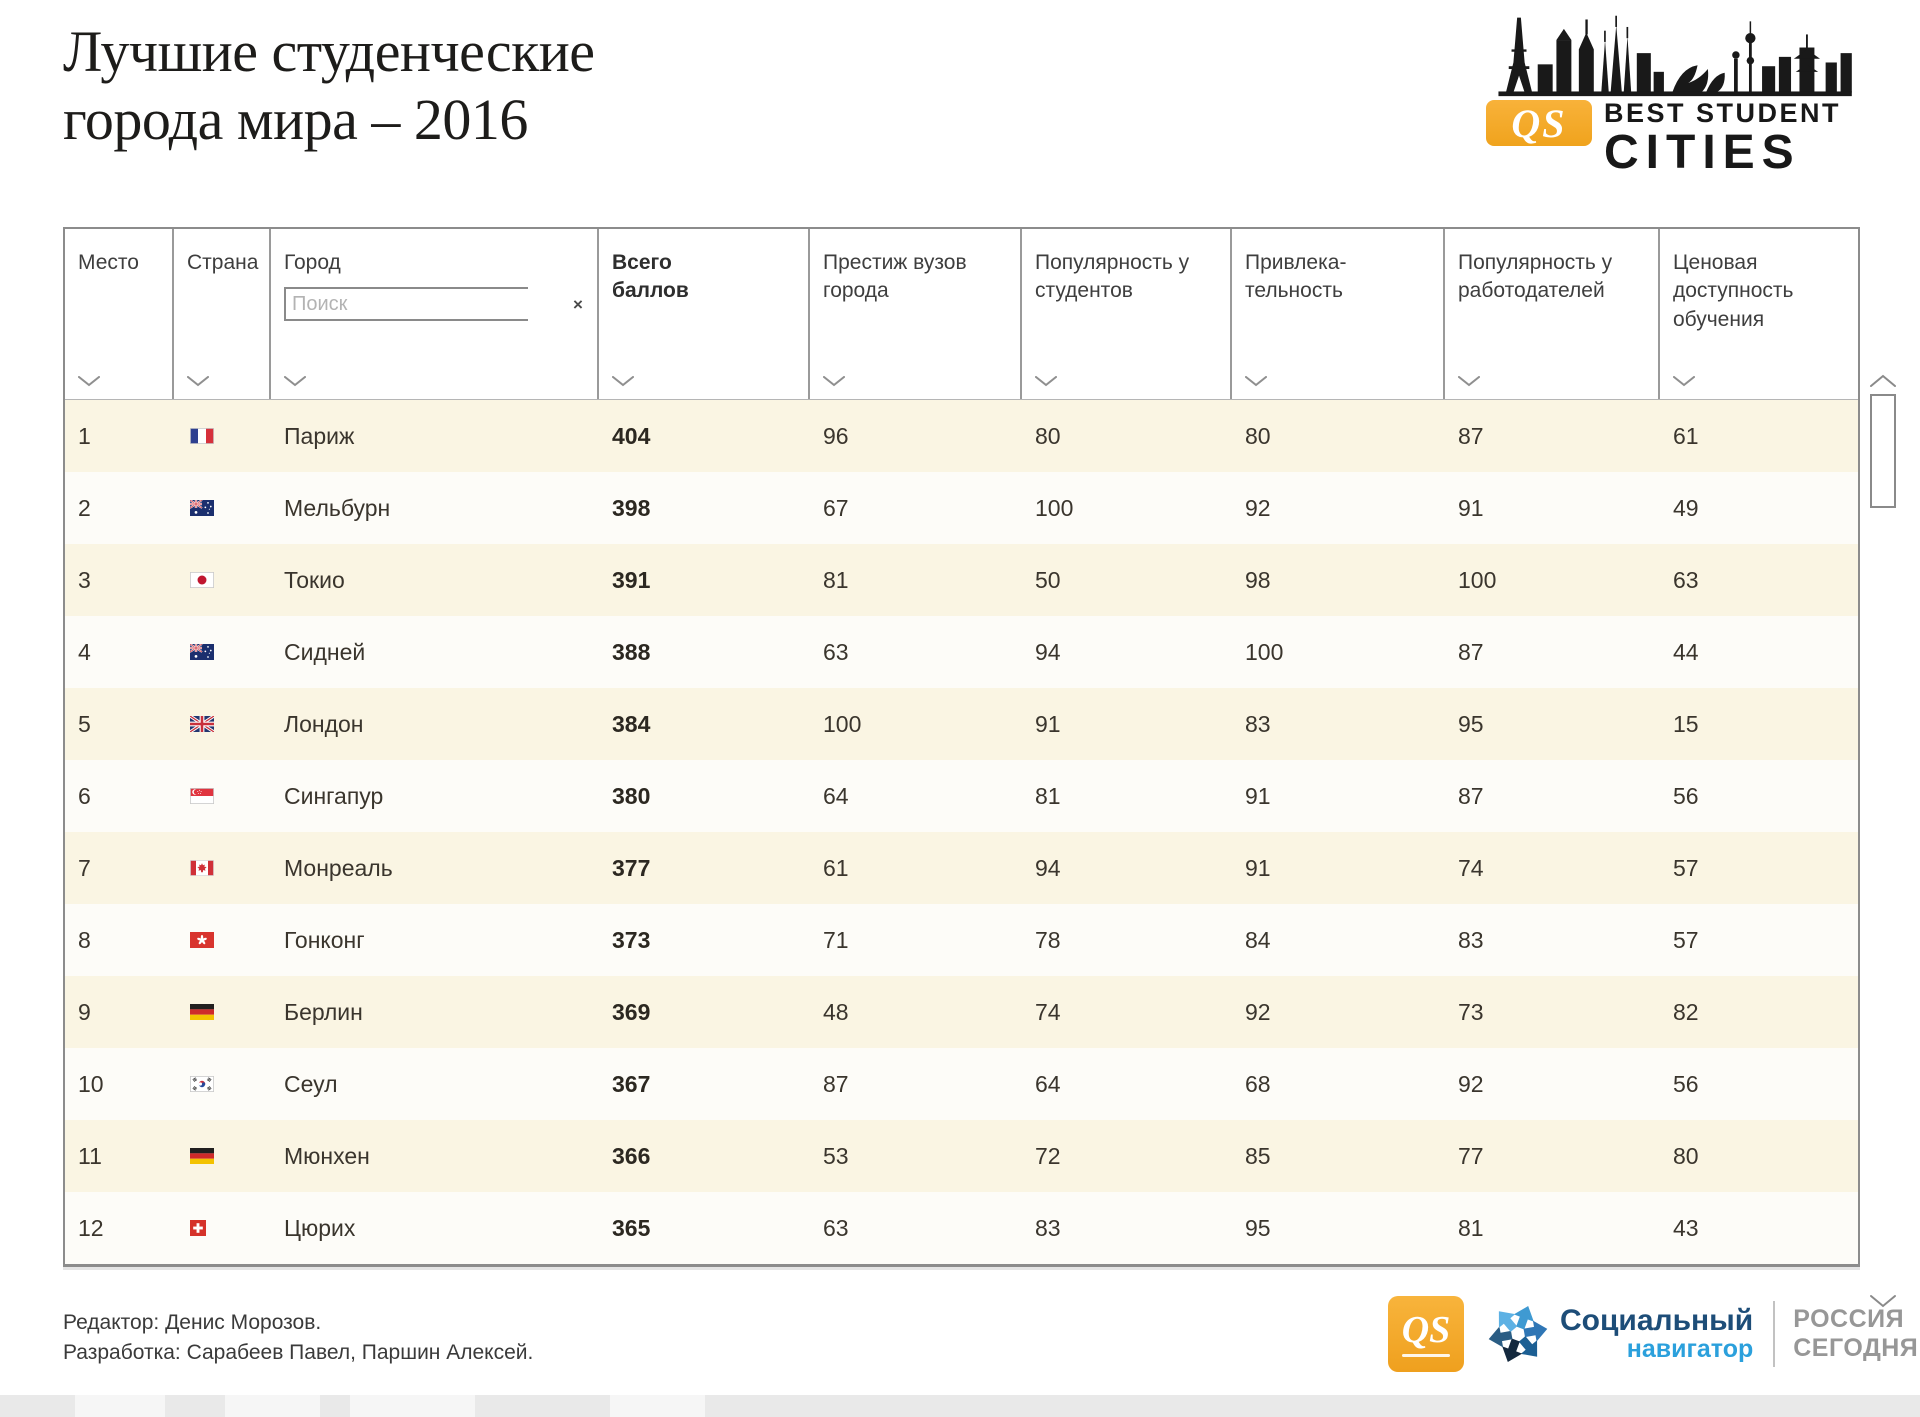  Describe the element at coordinates (1883, 1301) in the screenshot. I see `scroll-down-icon` at that location.